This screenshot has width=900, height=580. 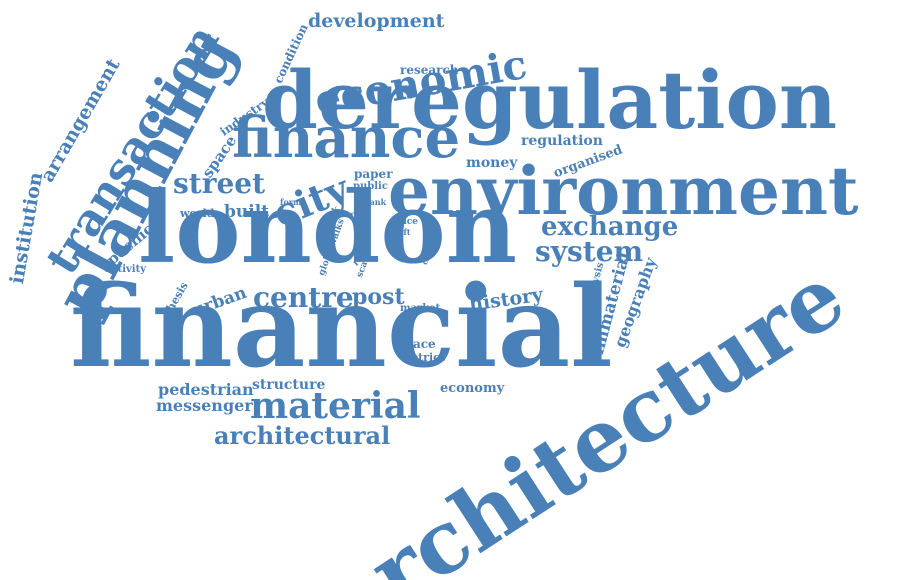 I want to click on word-face: face, so click(x=359, y=216).